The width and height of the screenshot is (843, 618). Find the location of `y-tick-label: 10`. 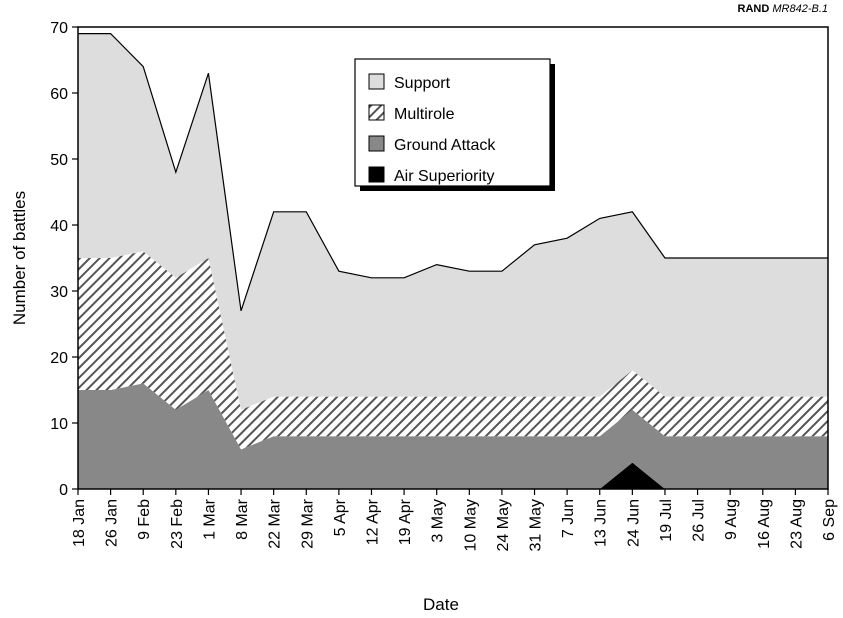

y-tick-label: 10 is located at coordinates (59, 424).